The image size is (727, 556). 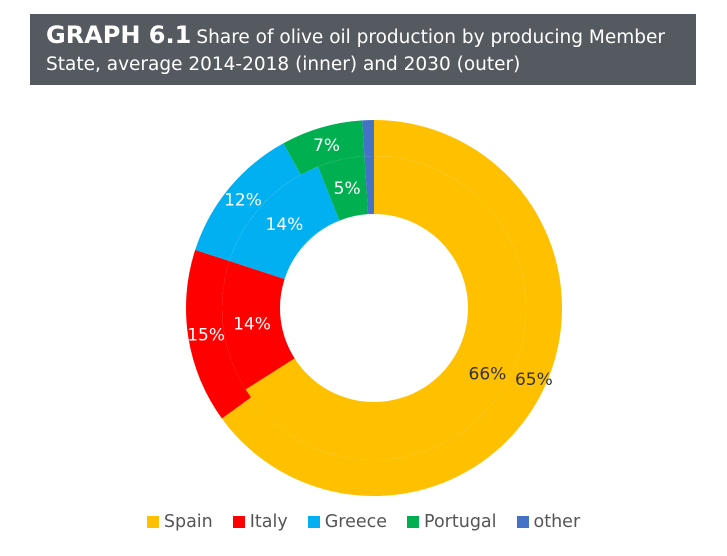 What do you see at coordinates (284, 225) in the screenshot?
I see `inner-label-greece: 14%` at bounding box center [284, 225].